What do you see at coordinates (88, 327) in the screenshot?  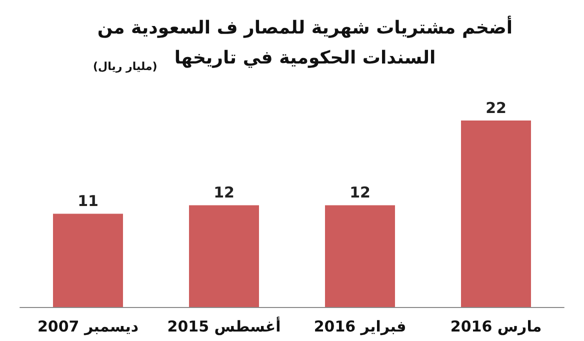 I see `x-tick-label: ديسمبر 2007` at bounding box center [88, 327].